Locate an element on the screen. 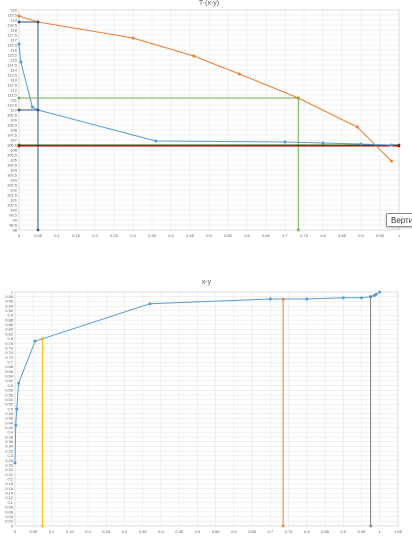 This screenshot has height=537, width=412. y-tick-label: 0.06 is located at coordinates (9, 511).